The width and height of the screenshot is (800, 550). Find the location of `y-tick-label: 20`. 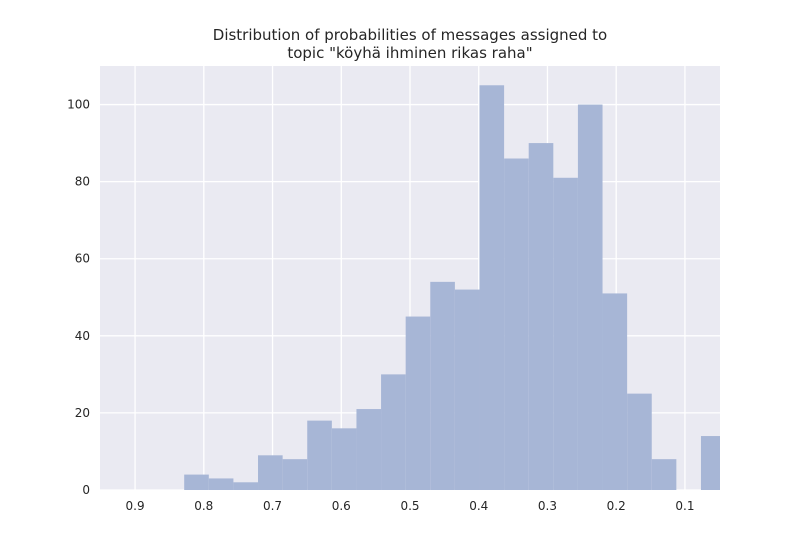

y-tick-label: 20 is located at coordinates (82, 413).